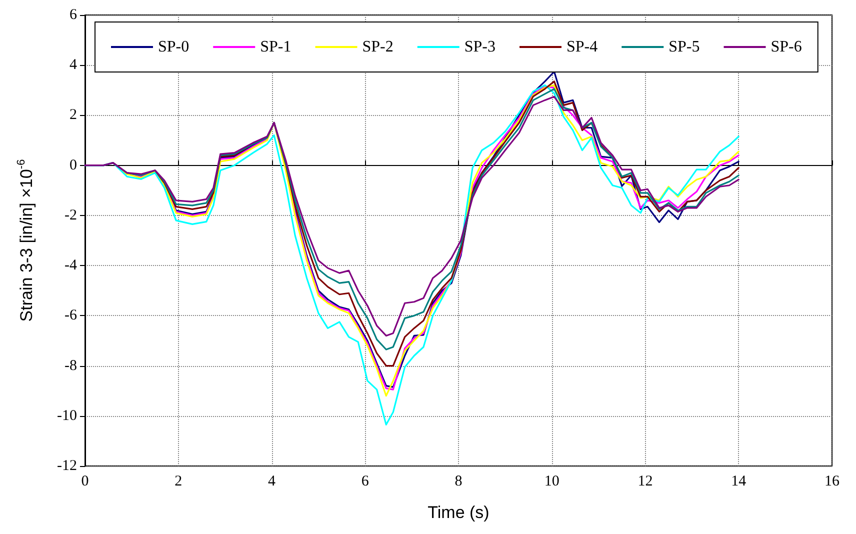 This screenshot has width=856, height=534. I want to click on legend-label: SP-4, so click(582, 47).